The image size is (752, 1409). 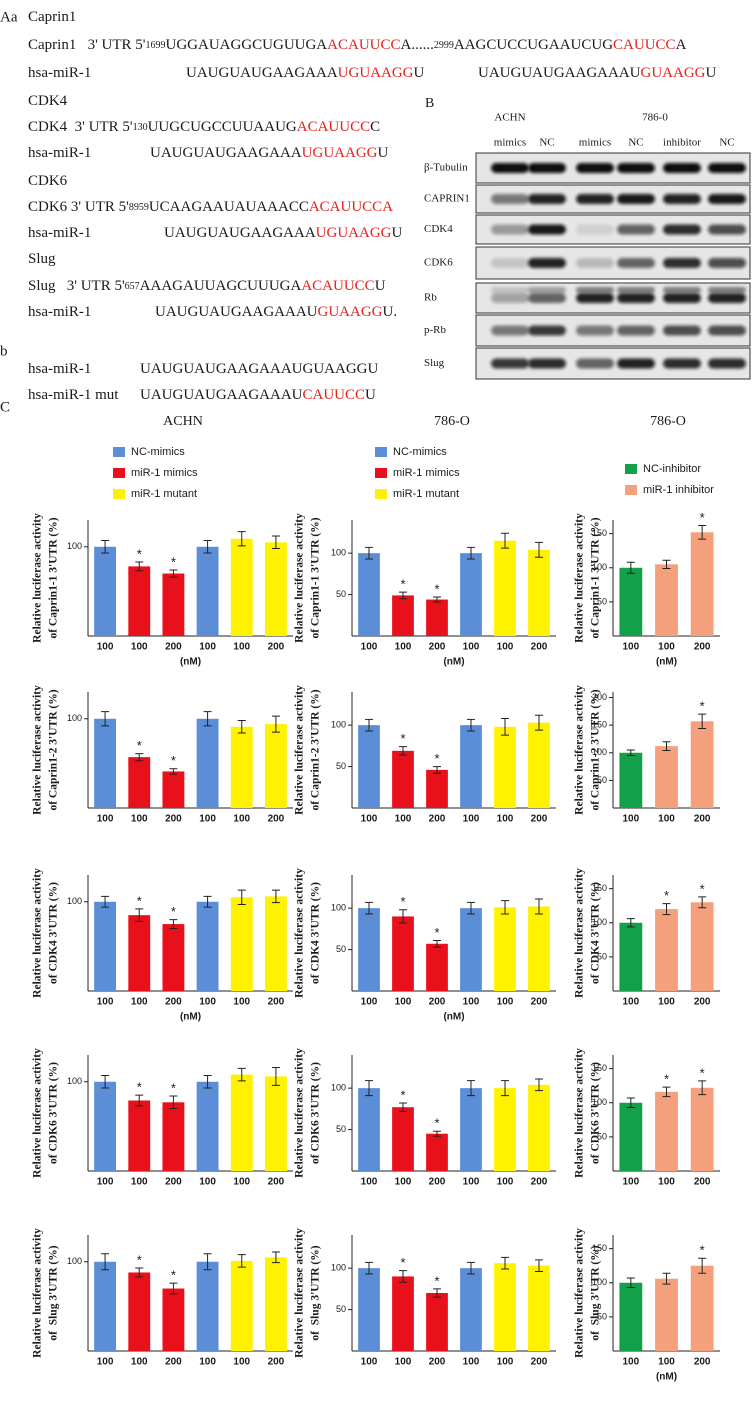 I want to click on sequence-line: UAUGUAUGAAGAAAUGUAAGGU, so click(x=283, y=233).